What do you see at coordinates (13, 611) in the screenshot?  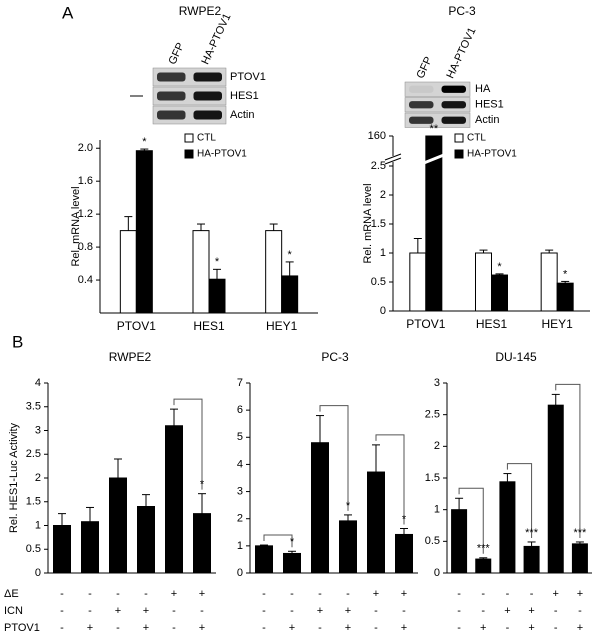 I see `condition-label: ICN` at bounding box center [13, 611].